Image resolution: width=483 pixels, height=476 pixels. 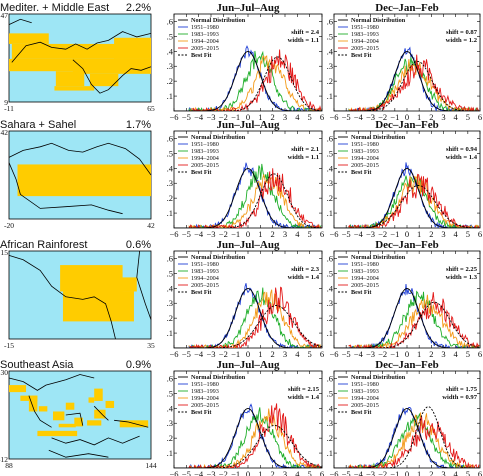 I want to click on map-lon-left: 88, so click(x=9, y=465).